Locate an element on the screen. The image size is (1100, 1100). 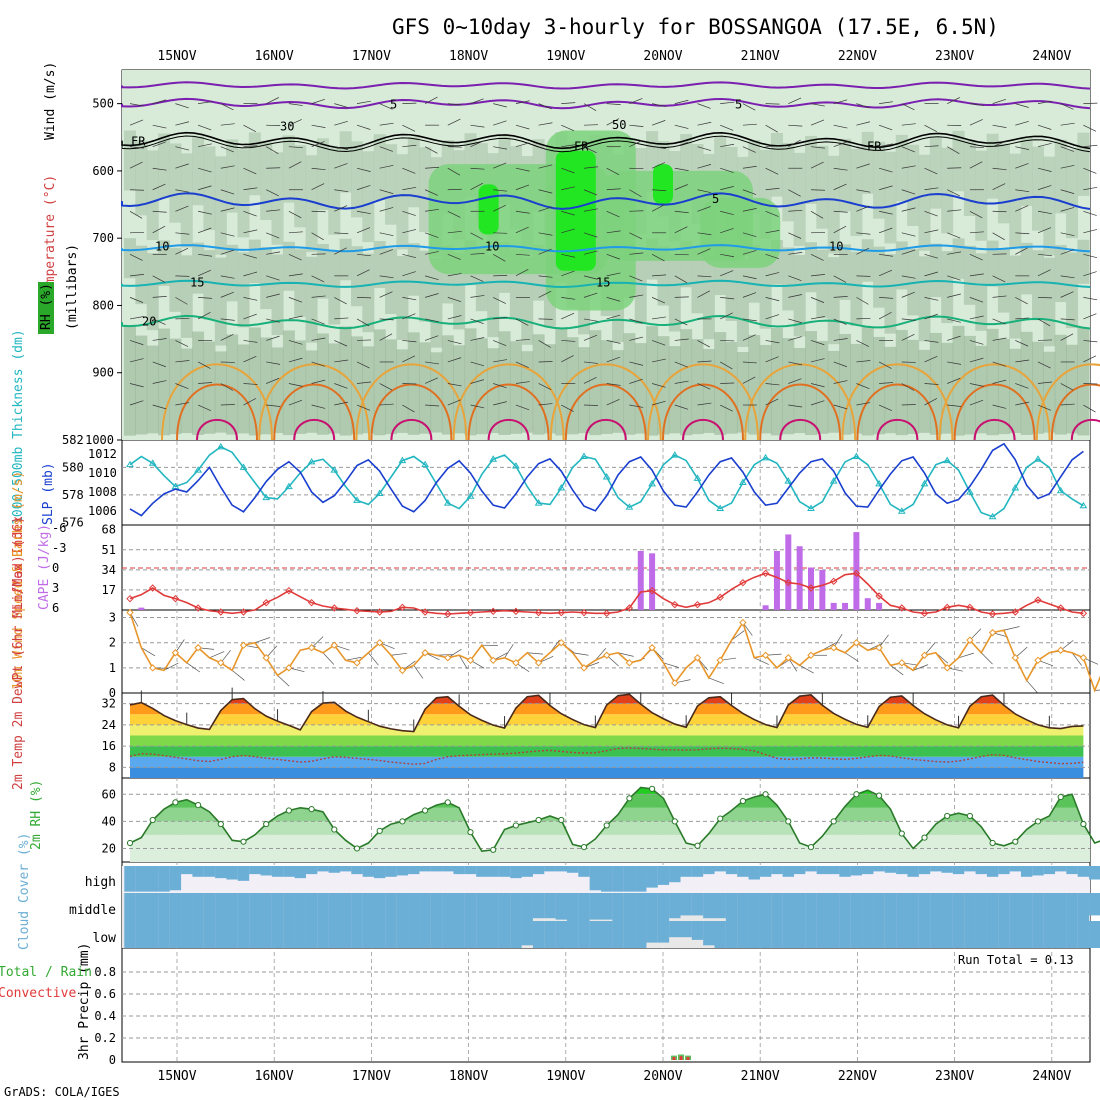
contour-label-ten: 10 is located at coordinates (836, 246).